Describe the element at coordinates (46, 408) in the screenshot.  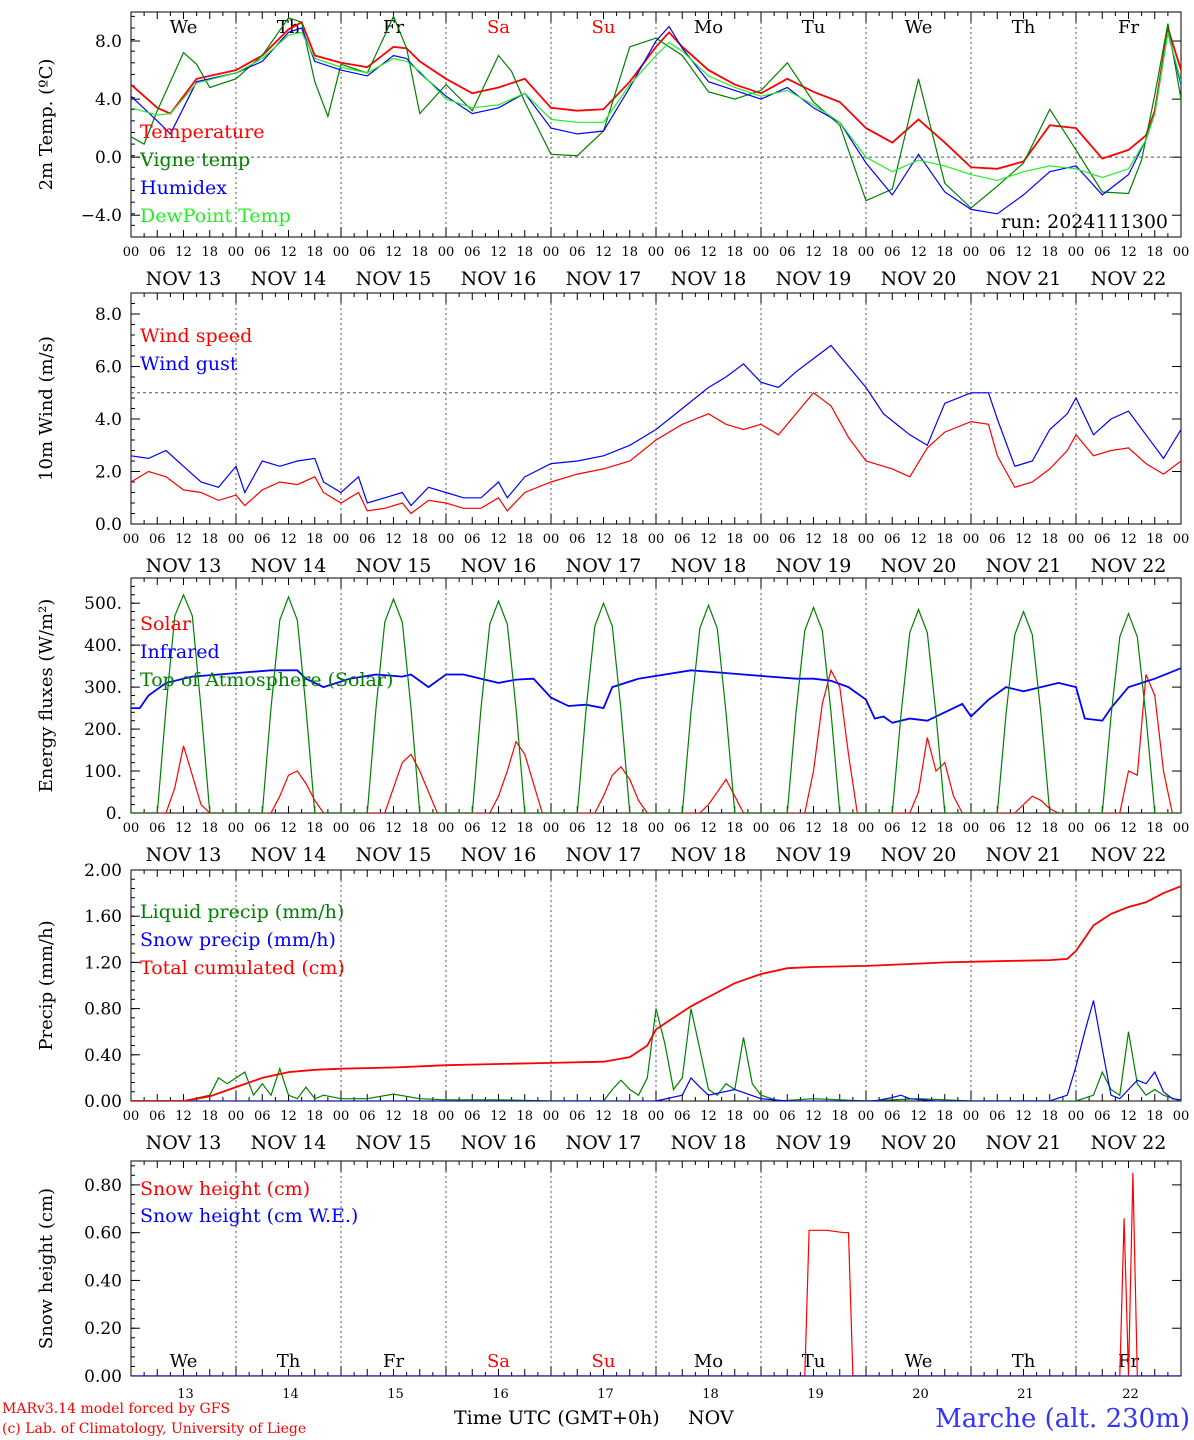
I see `y-axis-title: 10m Wind (m/s)` at that location.